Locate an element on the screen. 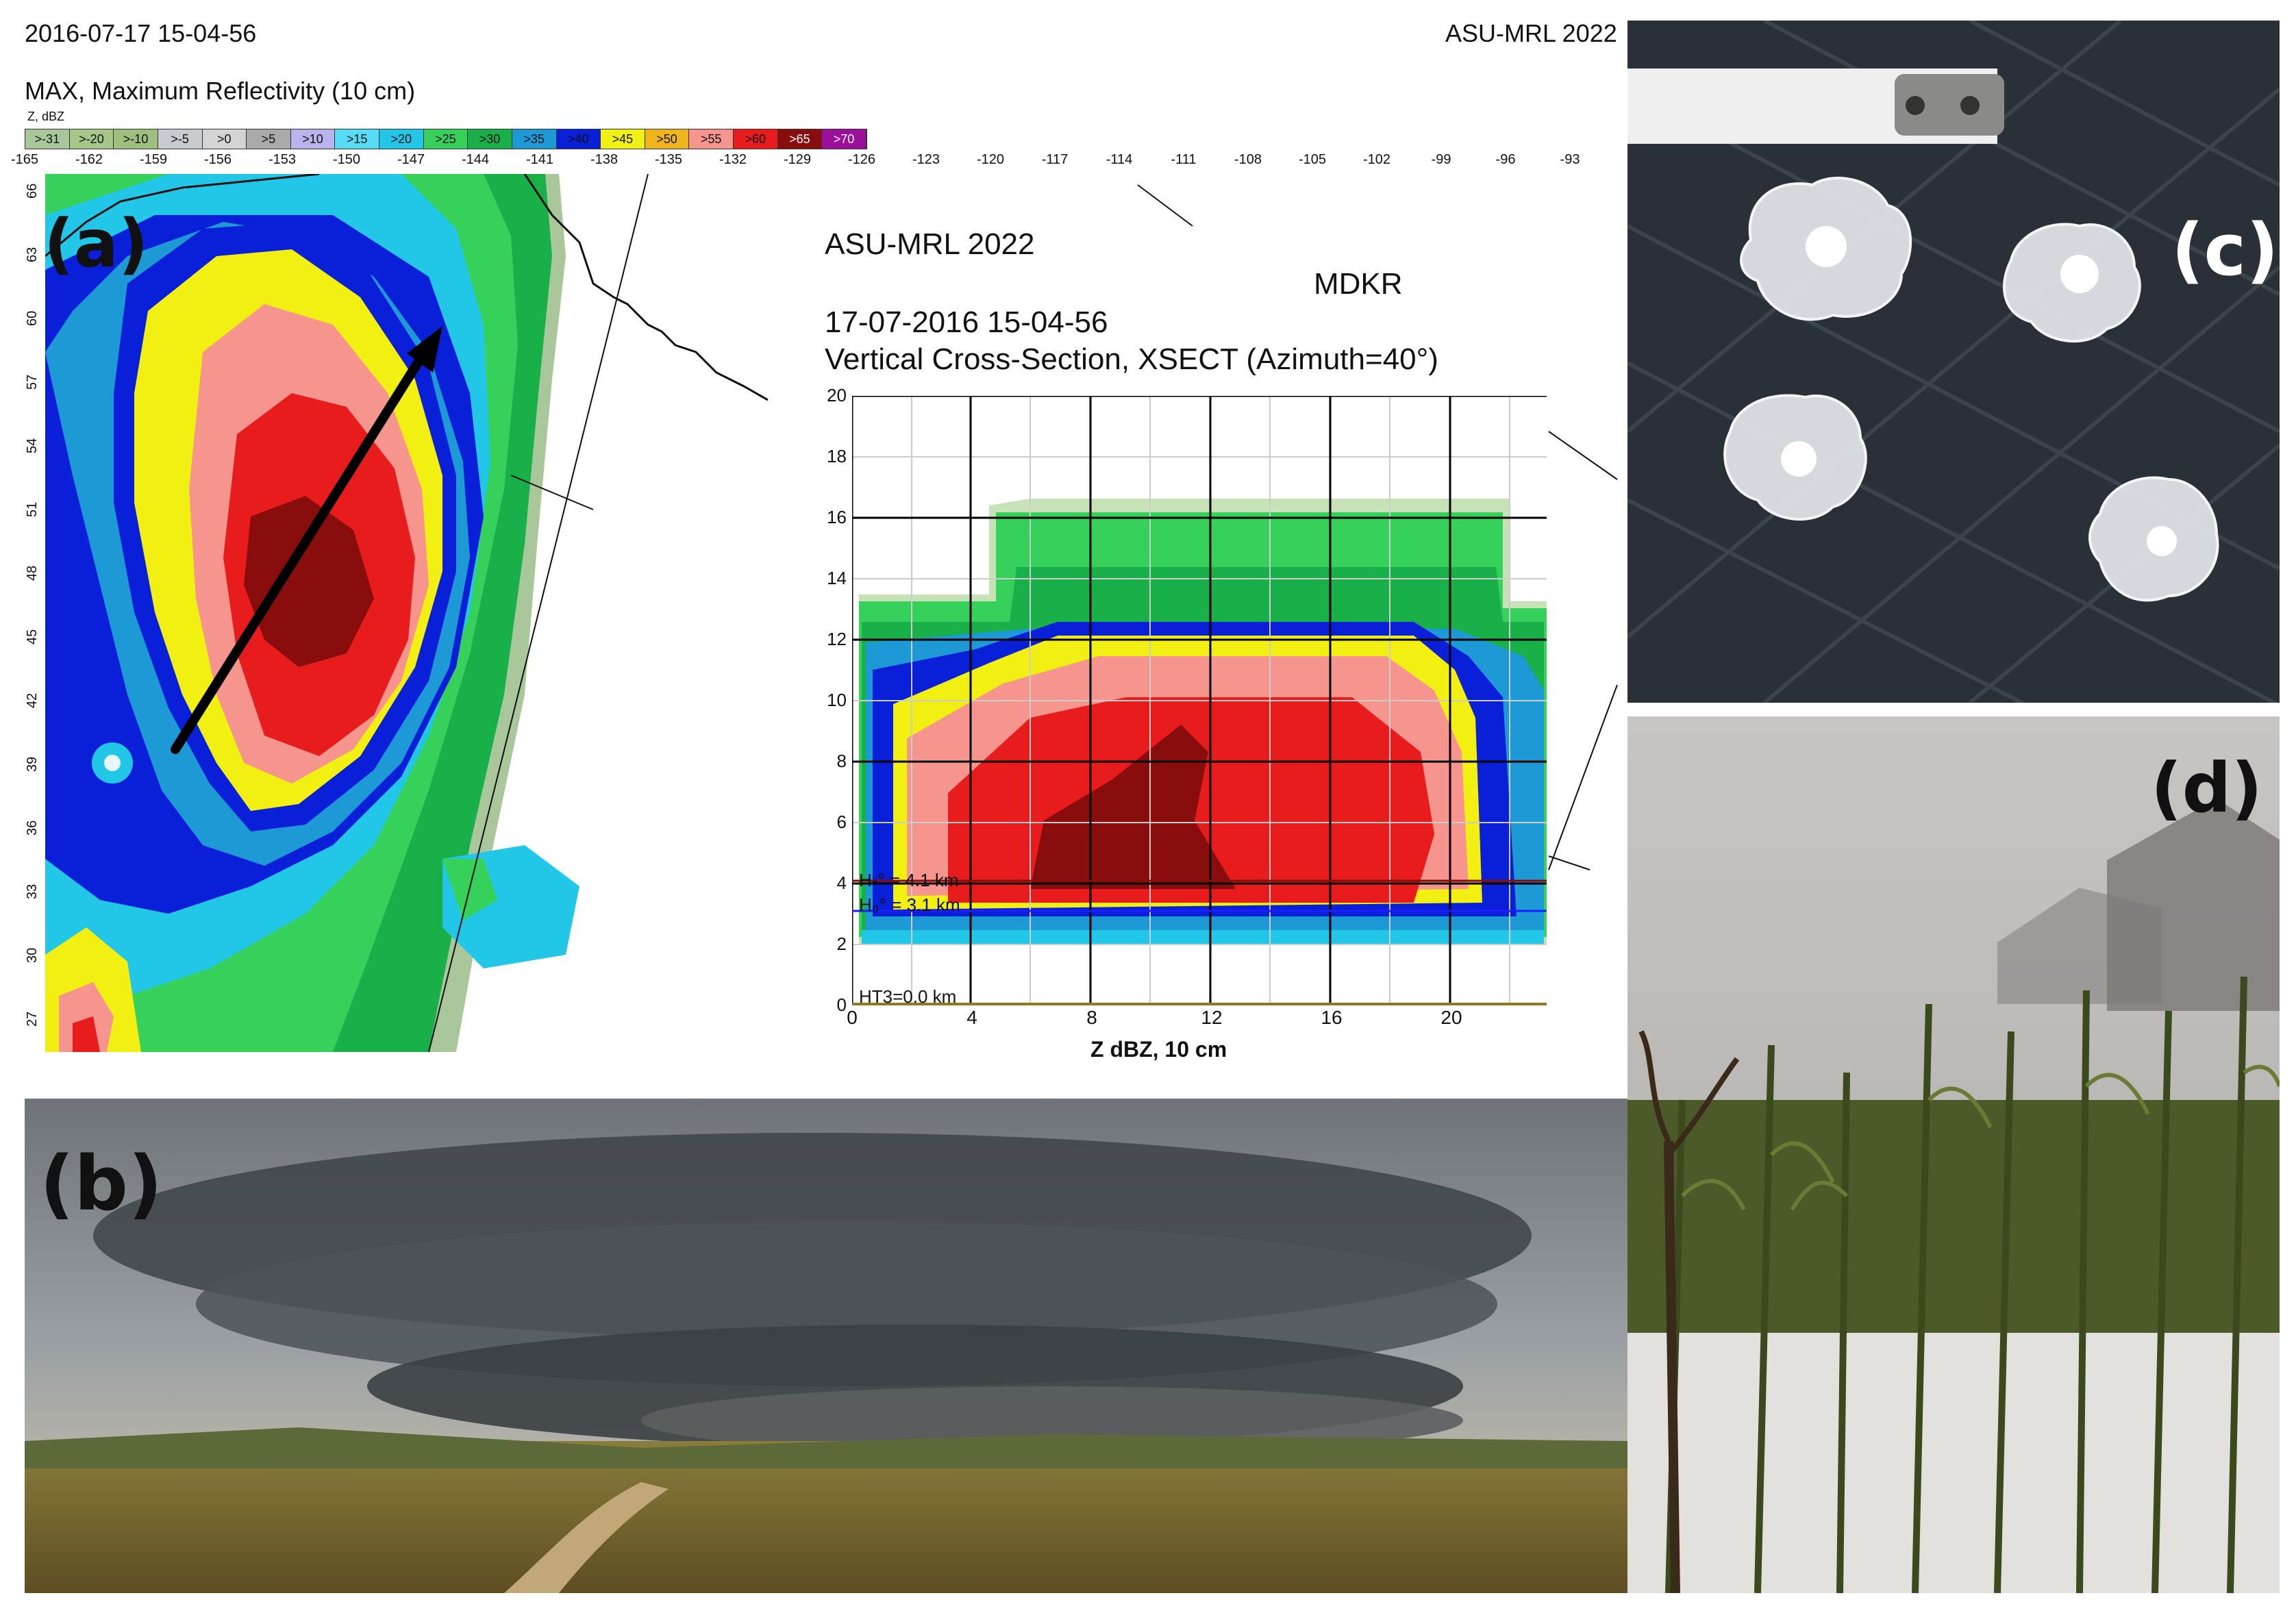 Image resolution: width=2296 pixels, height=1615 pixels. latitude-tick: 39 is located at coordinates (32, 764).